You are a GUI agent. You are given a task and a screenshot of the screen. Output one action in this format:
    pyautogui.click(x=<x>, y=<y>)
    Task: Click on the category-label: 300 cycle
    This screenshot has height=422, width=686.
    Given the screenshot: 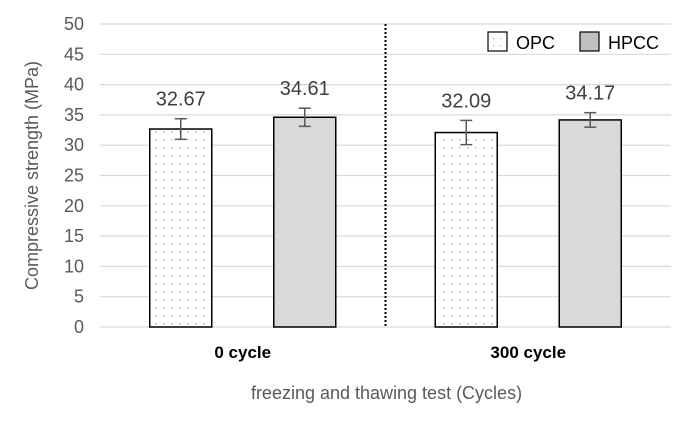 What is the action you would take?
    pyautogui.click(x=528, y=352)
    